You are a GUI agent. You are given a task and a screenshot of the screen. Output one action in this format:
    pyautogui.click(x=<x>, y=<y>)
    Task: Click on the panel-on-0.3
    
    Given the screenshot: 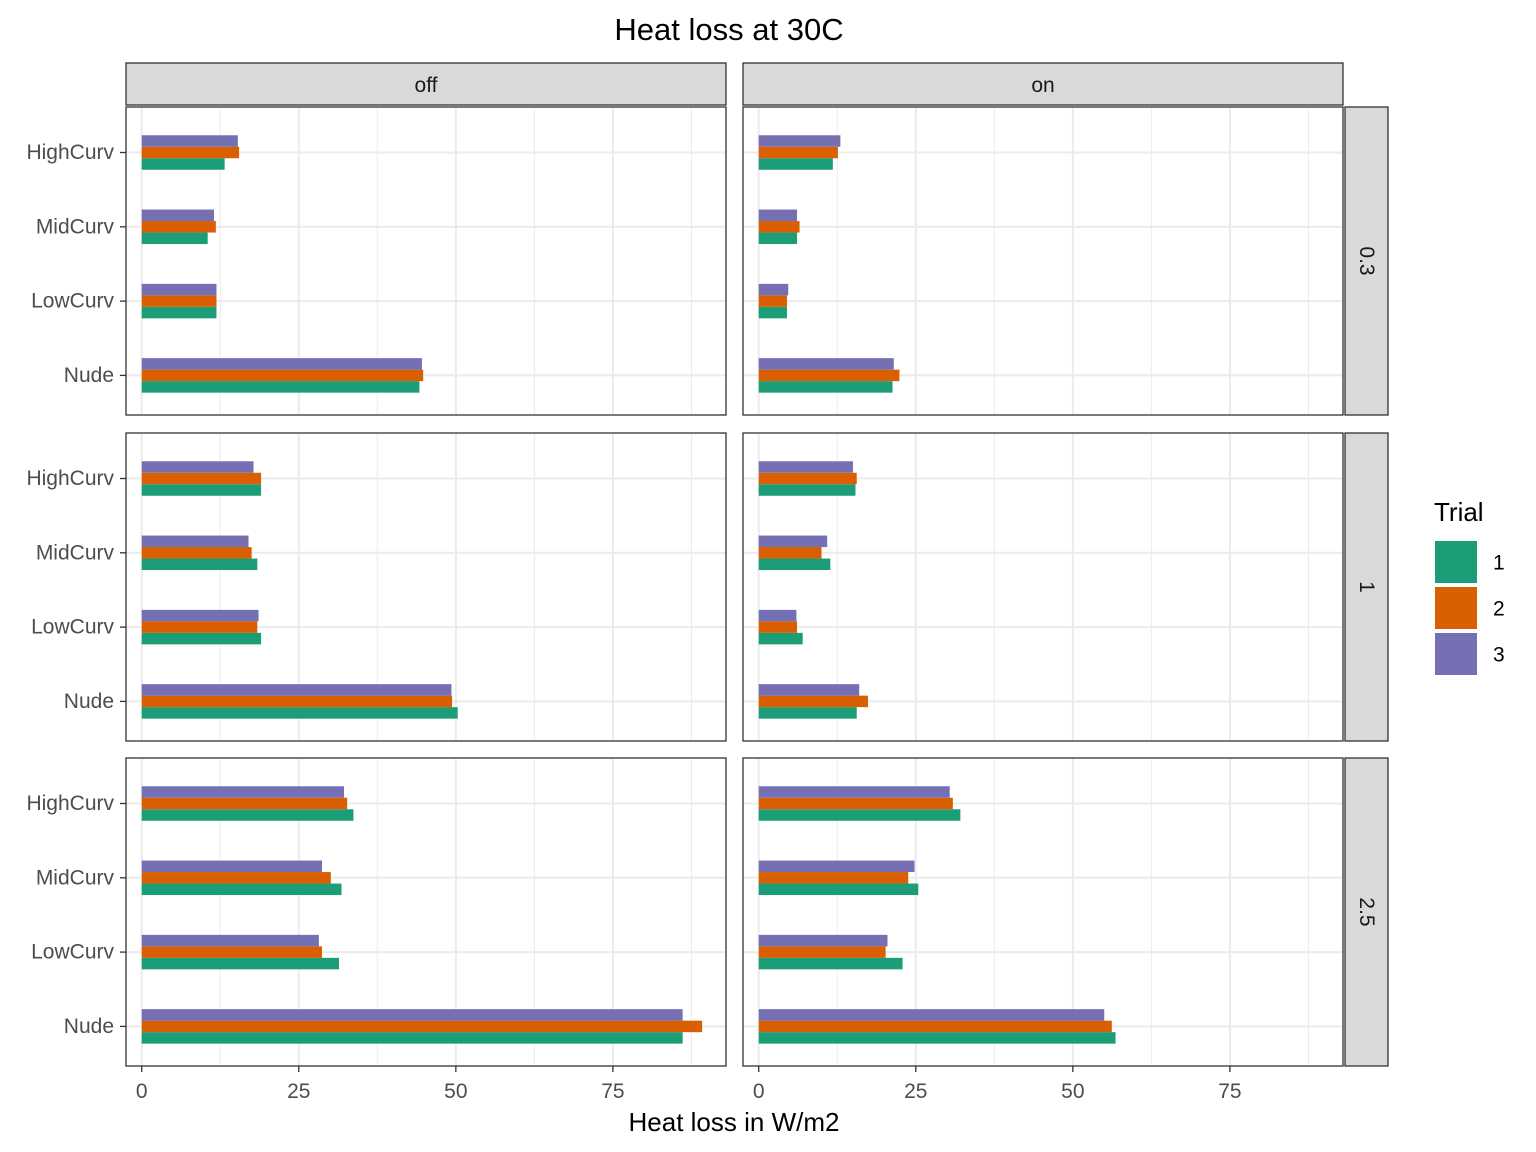 What is the action you would take?
    pyautogui.click(x=1043, y=261)
    